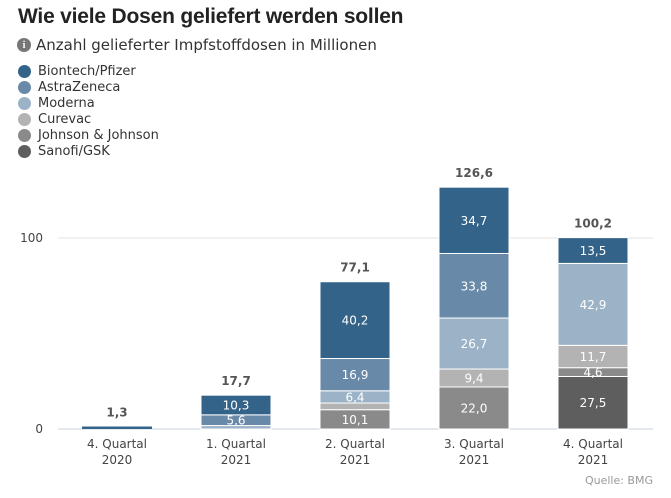  What do you see at coordinates (66, 103) in the screenshot?
I see `legend-label: Moderna` at bounding box center [66, 103].